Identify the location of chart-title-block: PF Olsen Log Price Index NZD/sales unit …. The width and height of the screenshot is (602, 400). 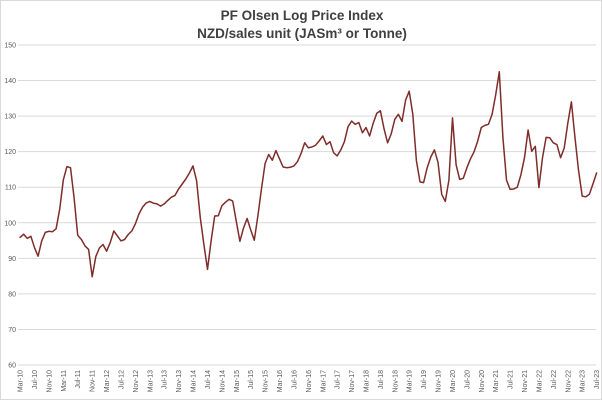
(301, 24).